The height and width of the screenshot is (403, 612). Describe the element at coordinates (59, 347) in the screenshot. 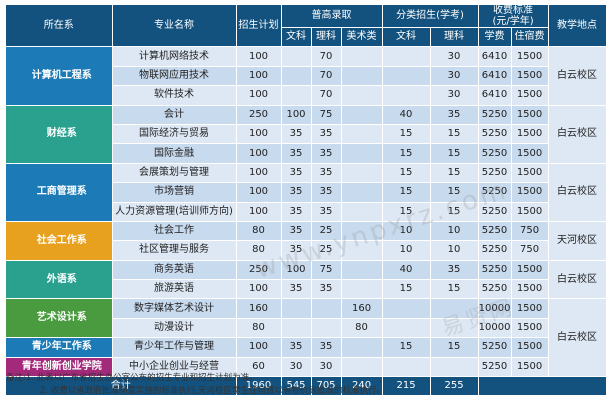

I see `dept-name: 青少年工作系` at that location.